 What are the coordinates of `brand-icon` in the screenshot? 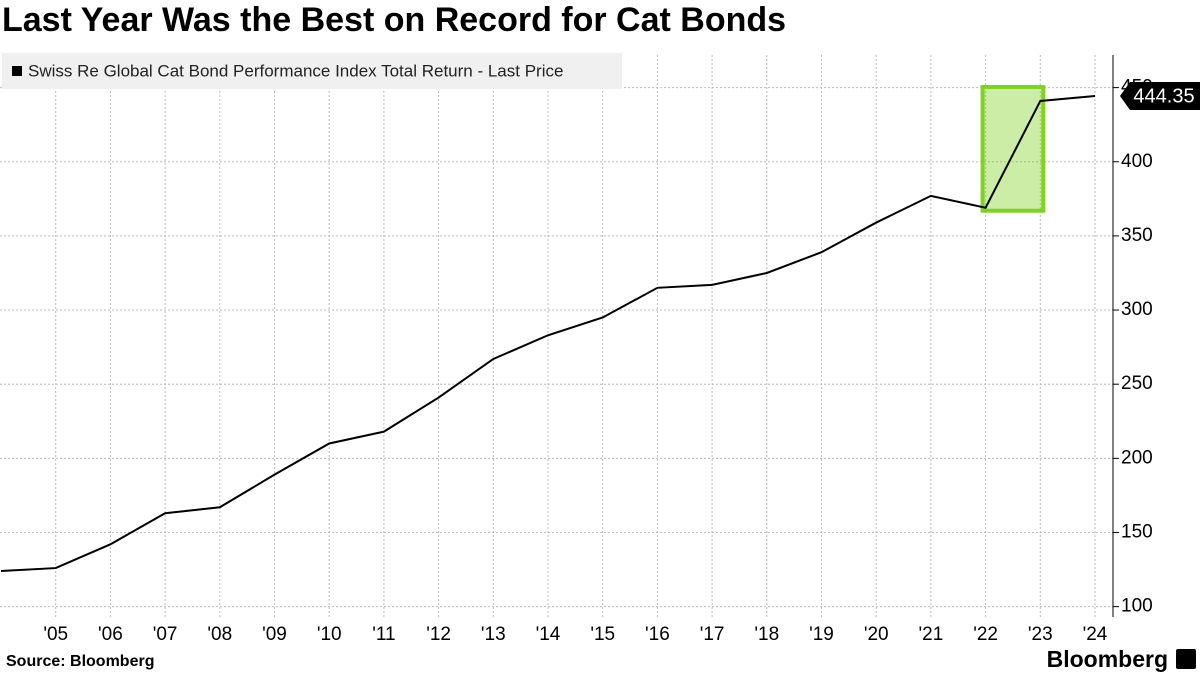 It's located at (1186, 659).